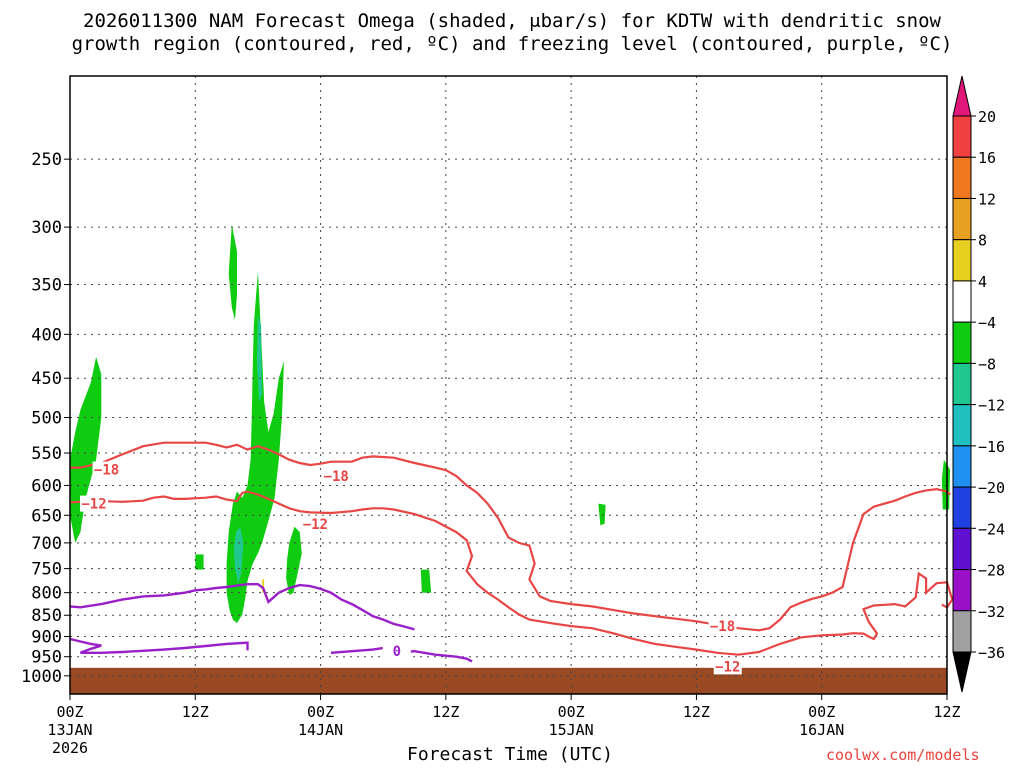  I want to click on contour-label-m18-a: −18, so click(106, 471).